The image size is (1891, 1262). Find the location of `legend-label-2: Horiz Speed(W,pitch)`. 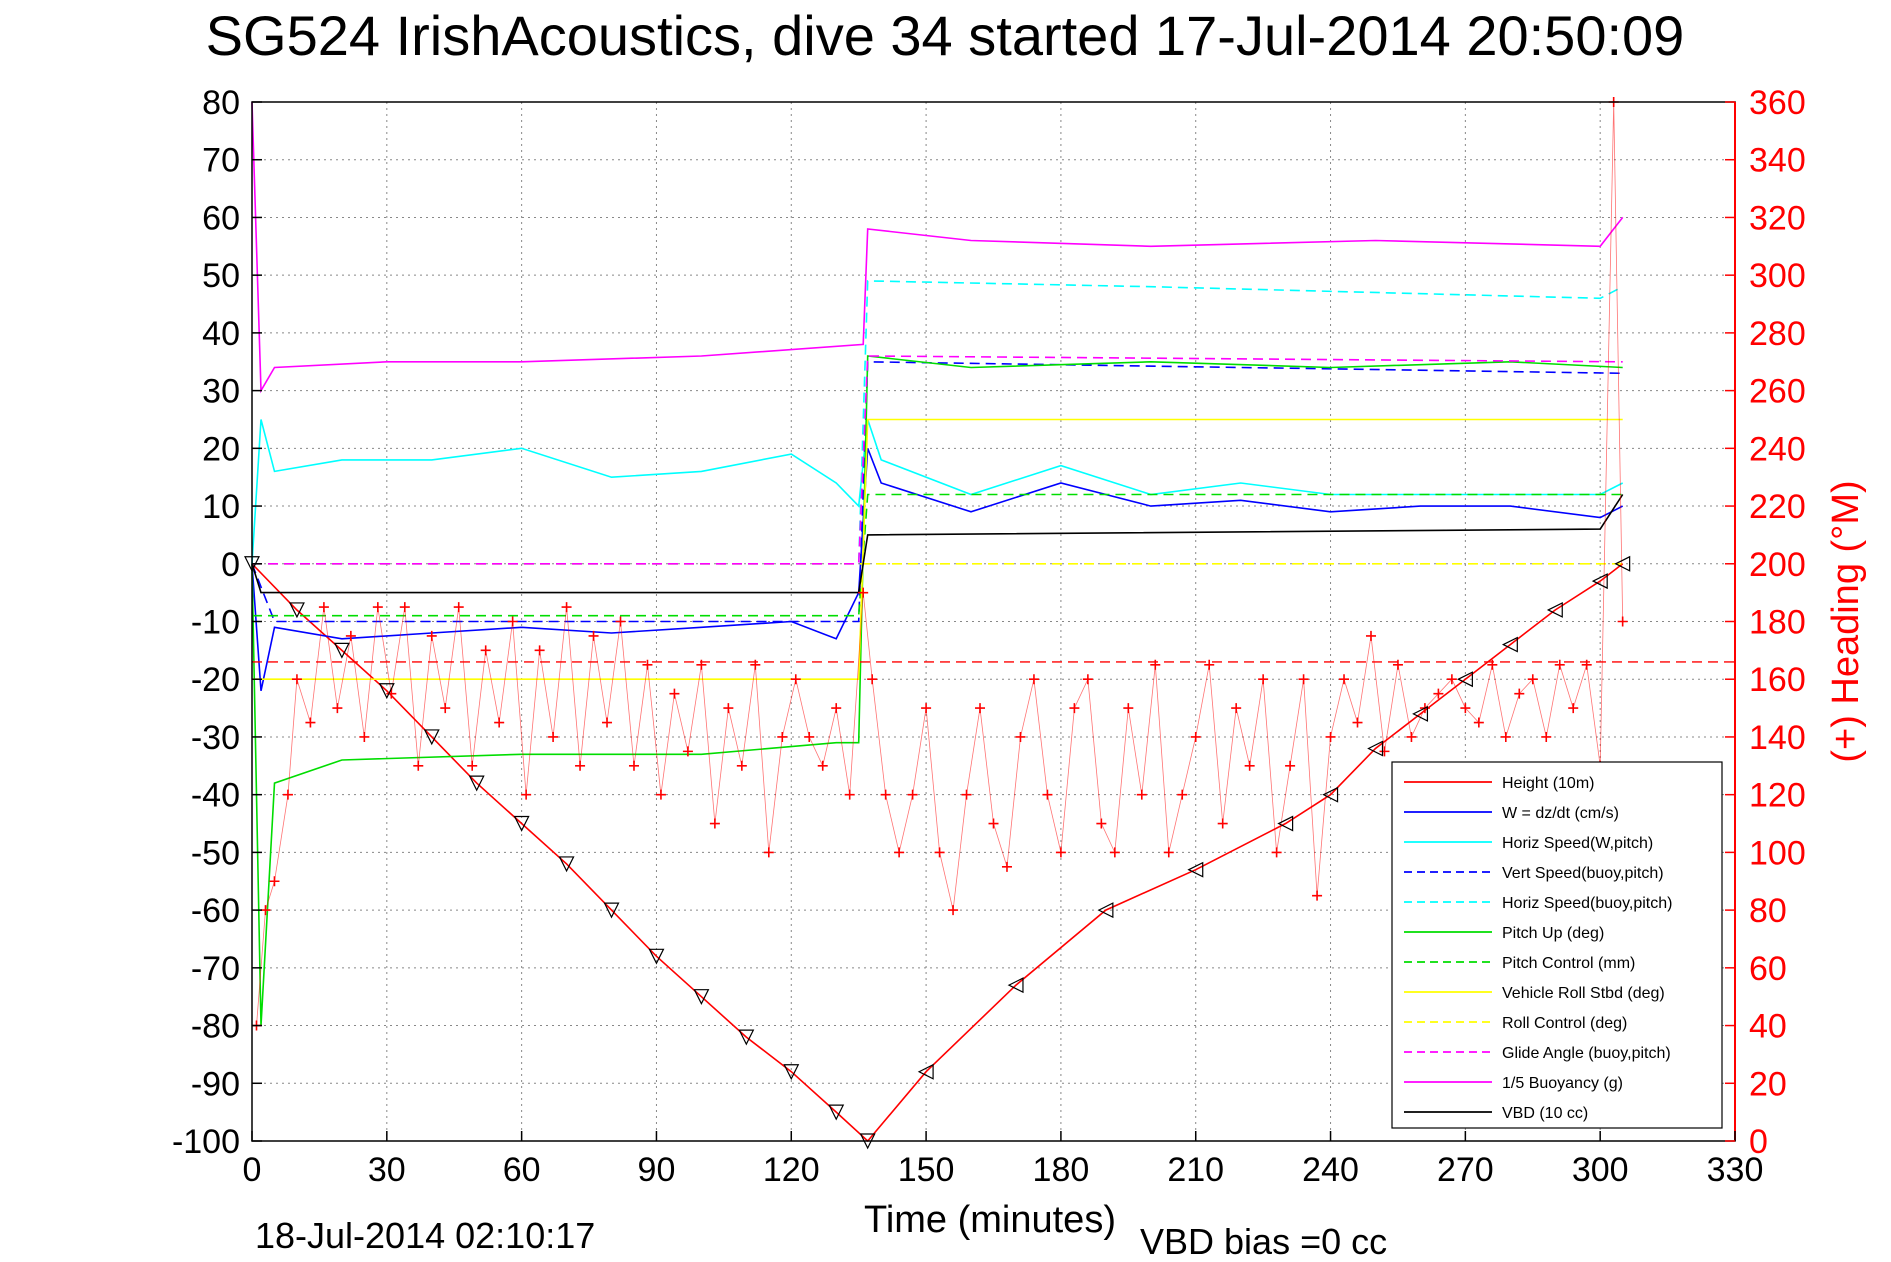

legend-label-2: Horiz Speed(W,pitch) is located at coordinates (1577, 843).